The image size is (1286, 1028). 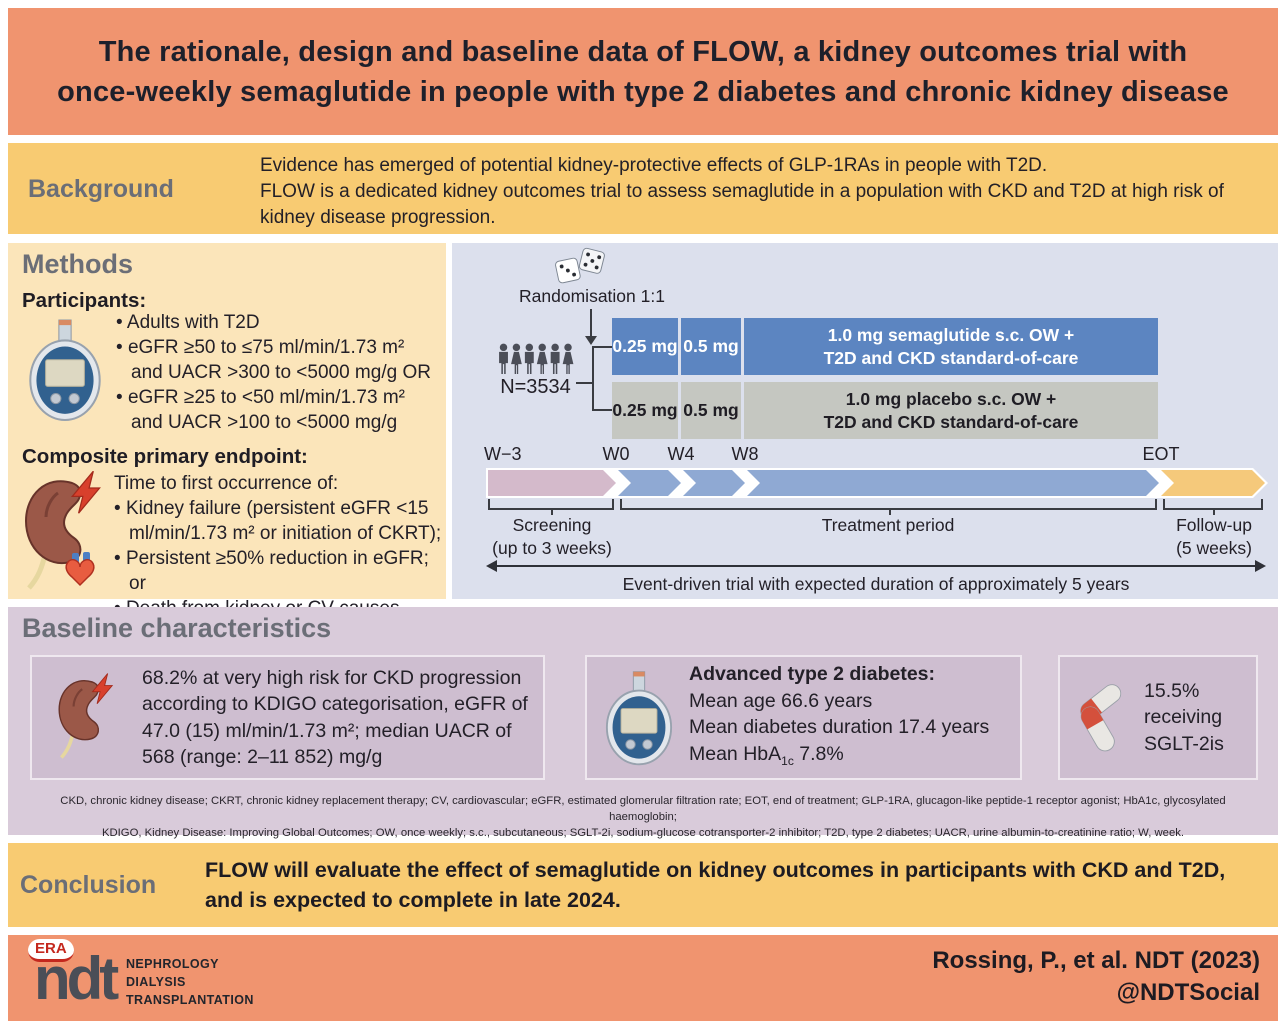 I want to click on journal-line2: DIALYSIS, so click(x=156, y=982).